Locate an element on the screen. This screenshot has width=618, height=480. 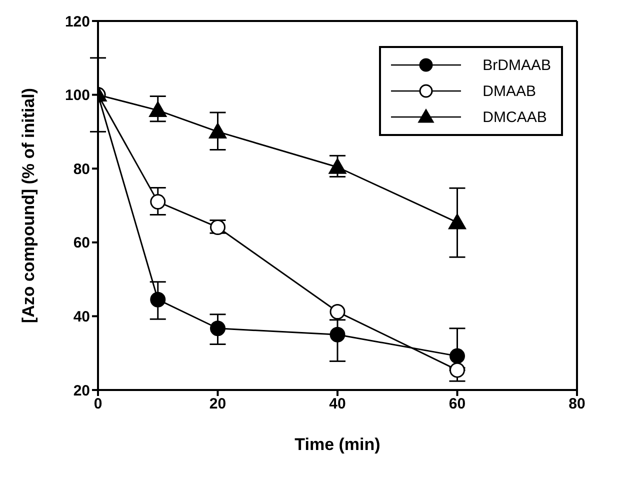
legend-label: DMAAB is located at coordinates (509, 91).